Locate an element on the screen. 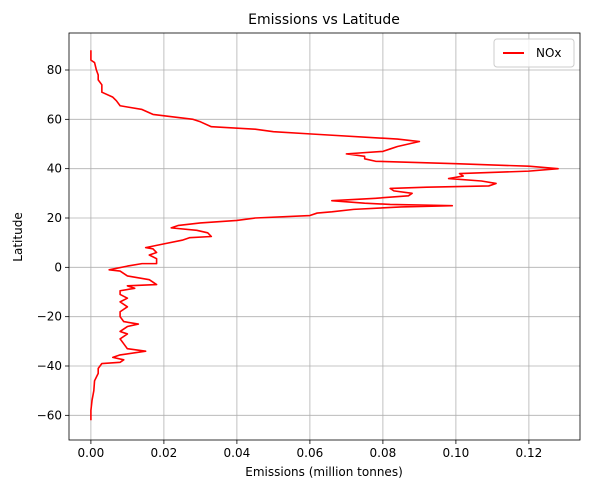  legend-label-nox: NOx is located at coordinates (549, 53).